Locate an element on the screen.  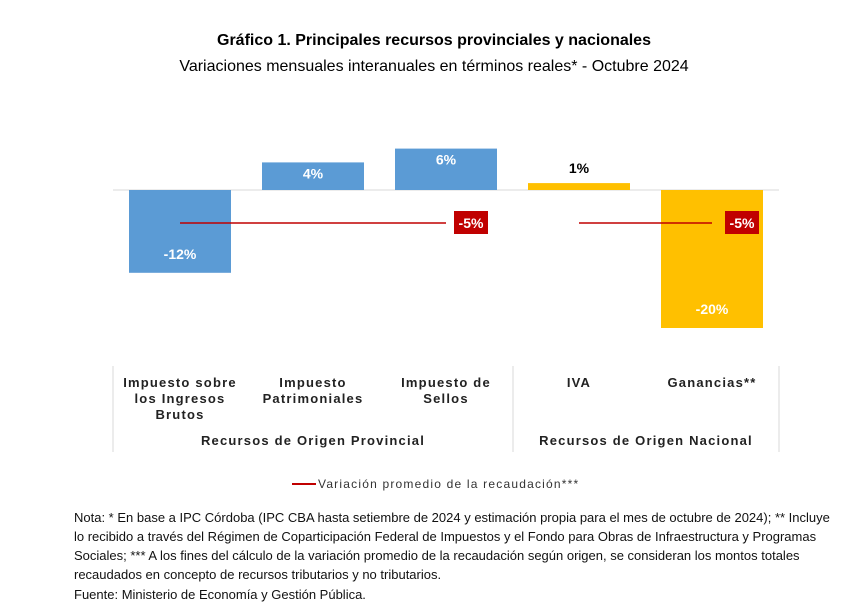
bar-value-label-0: -12% is located at coordinates (180, 254).